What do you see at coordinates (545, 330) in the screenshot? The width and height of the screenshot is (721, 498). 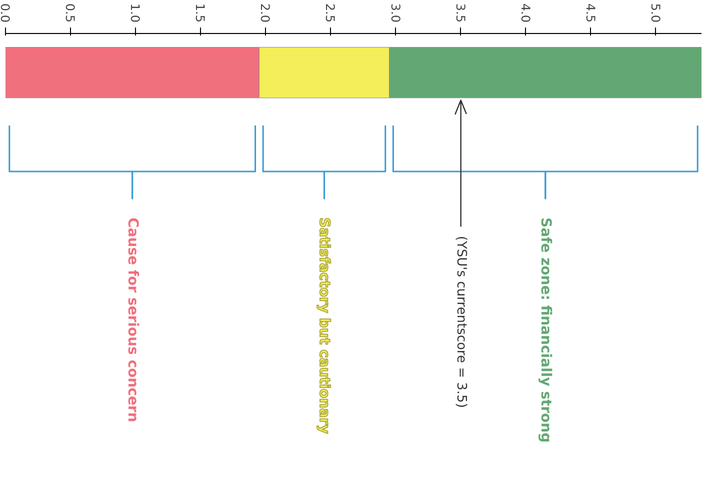 I see `text: Safe zone: financially strong` at bounding box center [545, 330].